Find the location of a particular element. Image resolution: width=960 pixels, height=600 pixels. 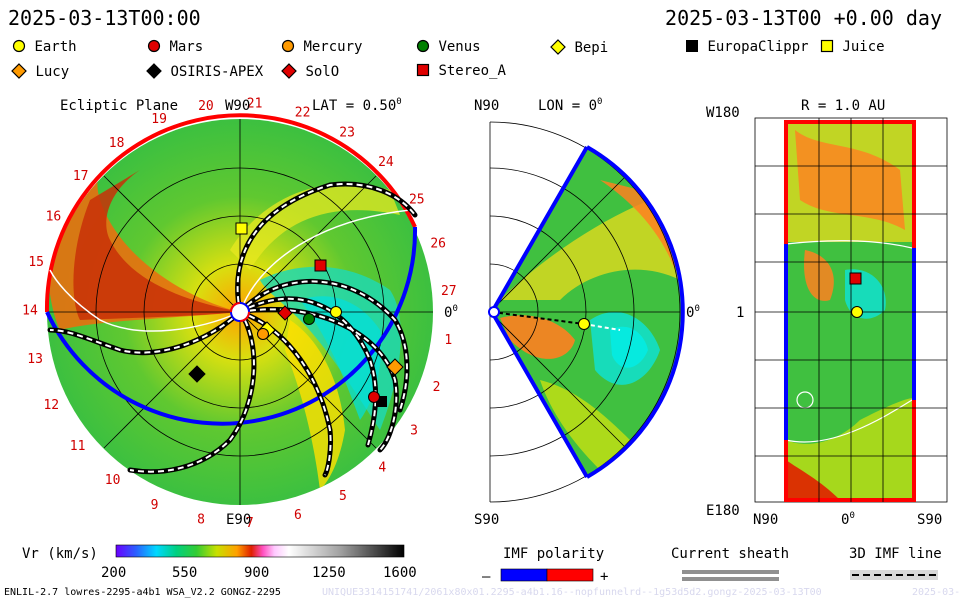

vr-tick: 1250 is located at coordinates (329, 573).